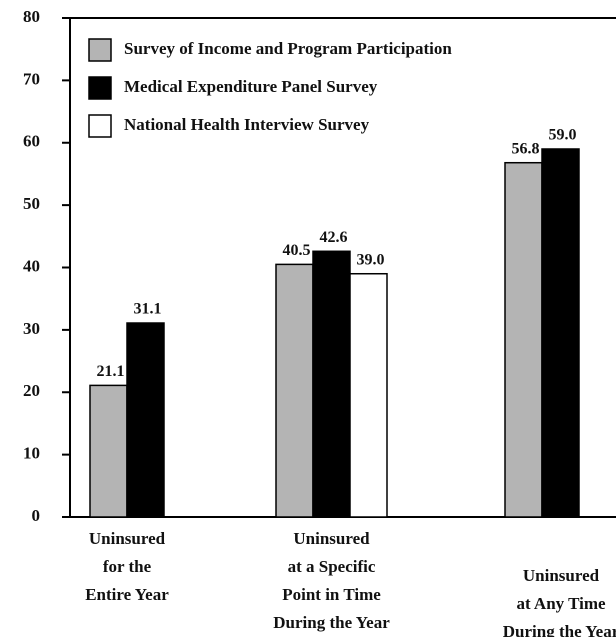  I want to click on y-tick-label: 0, so click(36, 515).